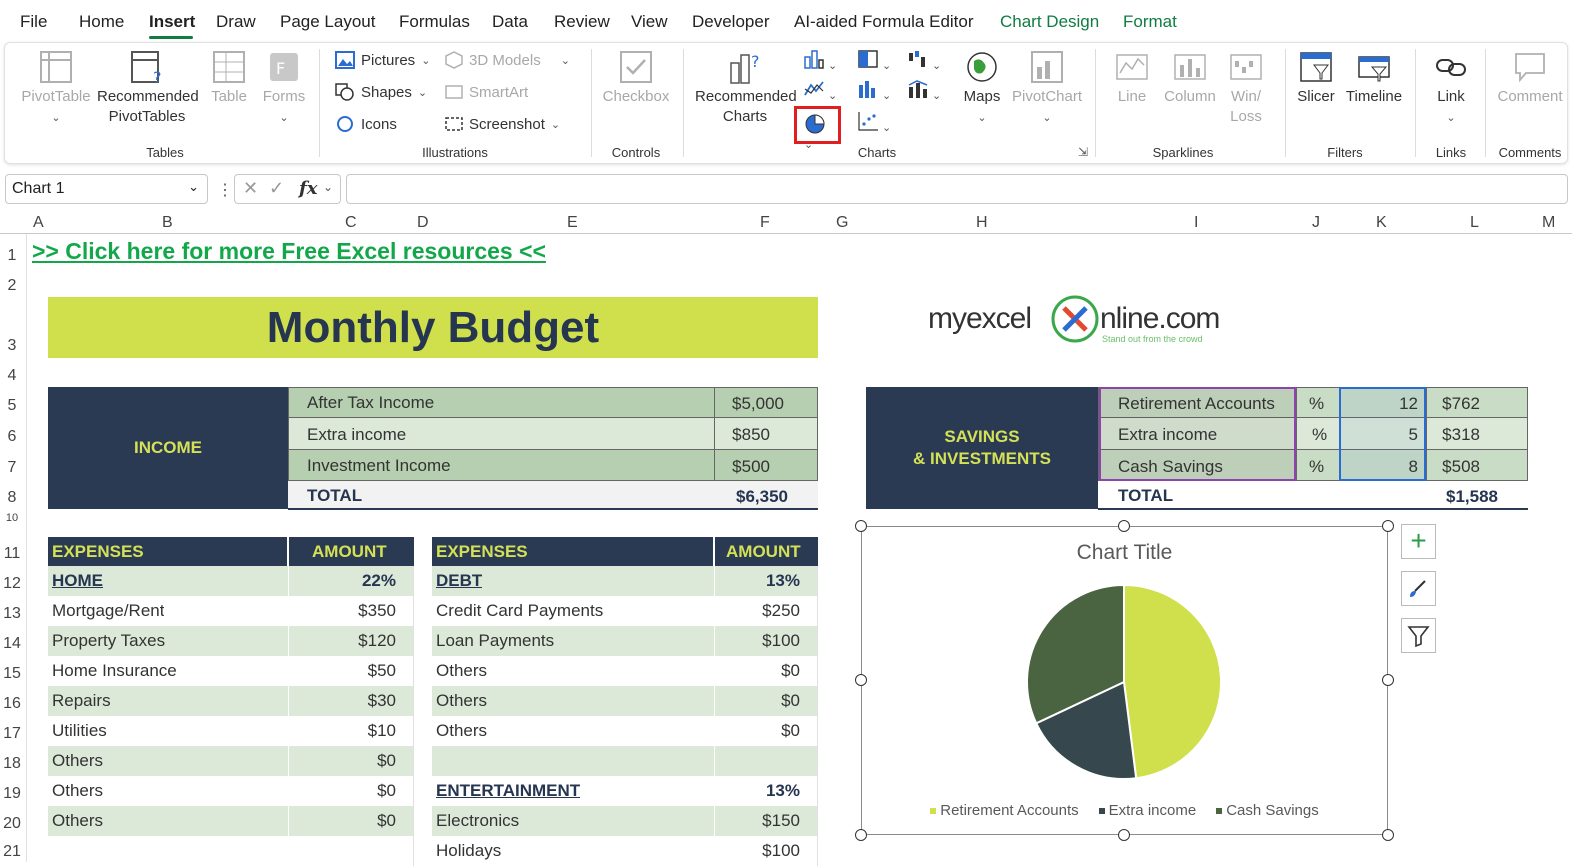 The width and height of the screenshot is (1572, 866). I want to click on row-header: 21, so click(12, 851).